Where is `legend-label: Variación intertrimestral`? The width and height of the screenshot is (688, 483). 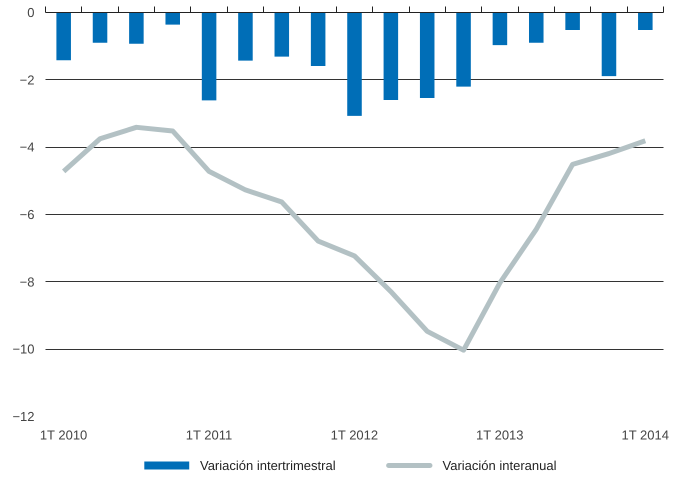
legend-label: Variación intertrimestral is located at coordinates (268, 465).